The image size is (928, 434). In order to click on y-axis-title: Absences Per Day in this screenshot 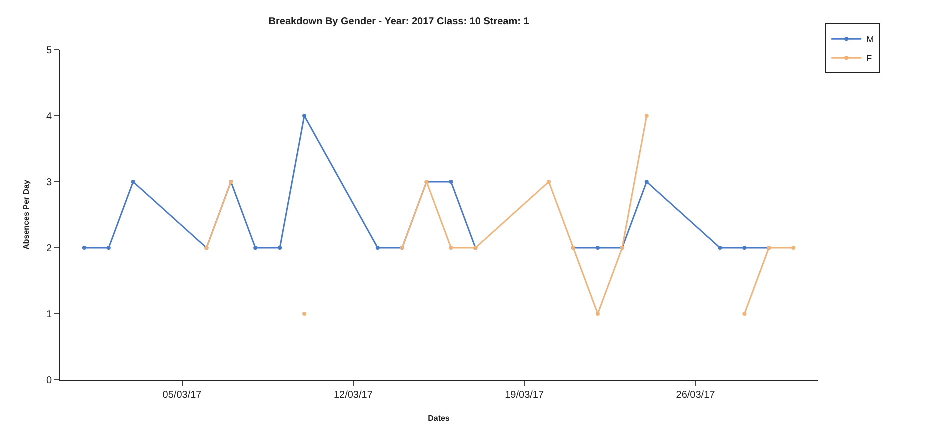, I will do `click(27, 215)`.